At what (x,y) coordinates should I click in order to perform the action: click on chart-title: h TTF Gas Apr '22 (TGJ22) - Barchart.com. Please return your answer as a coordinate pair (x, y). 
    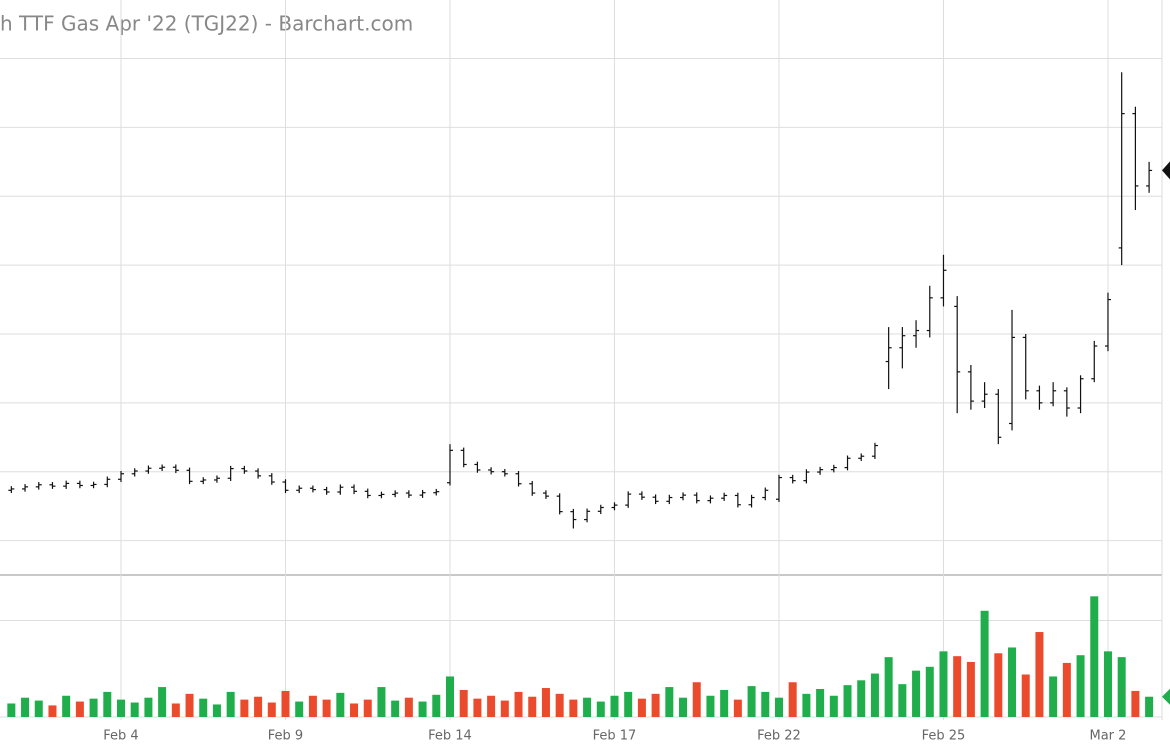
    Looking at the image, I should click on (206, 24).